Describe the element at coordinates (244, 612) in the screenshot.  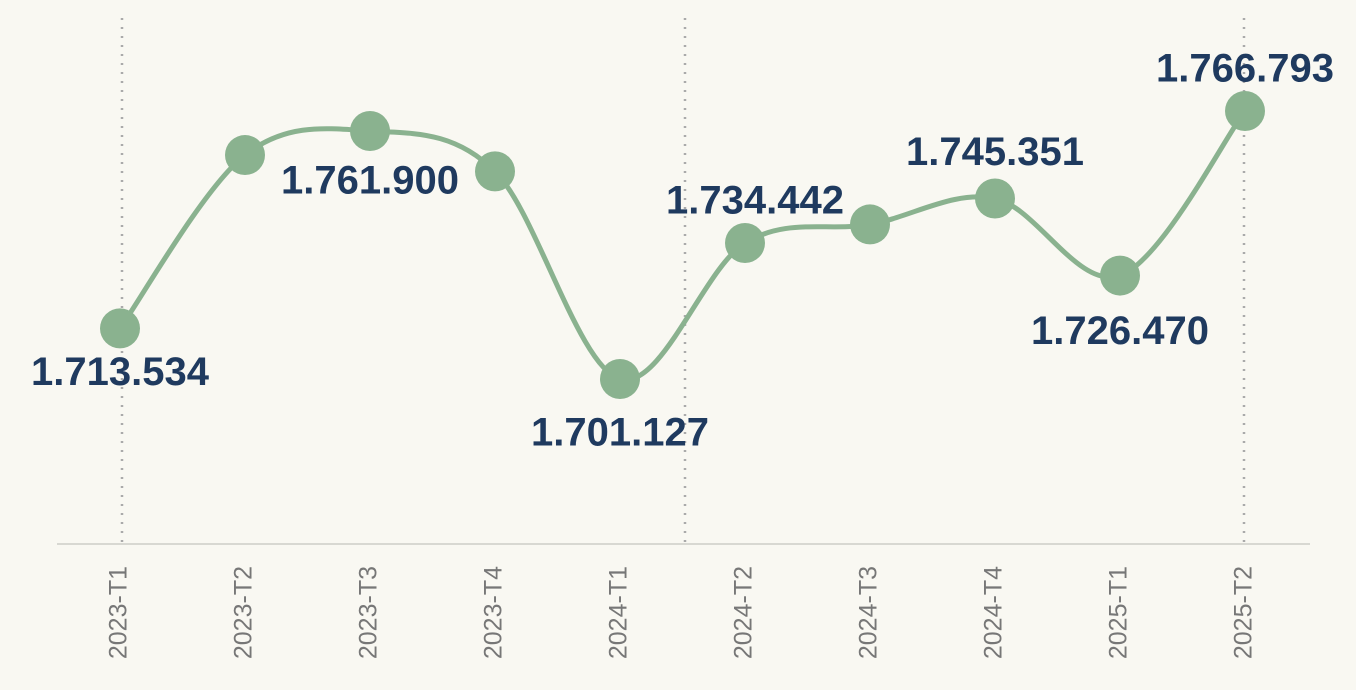
I see `x-tick-label: 2023-T2` at that location.